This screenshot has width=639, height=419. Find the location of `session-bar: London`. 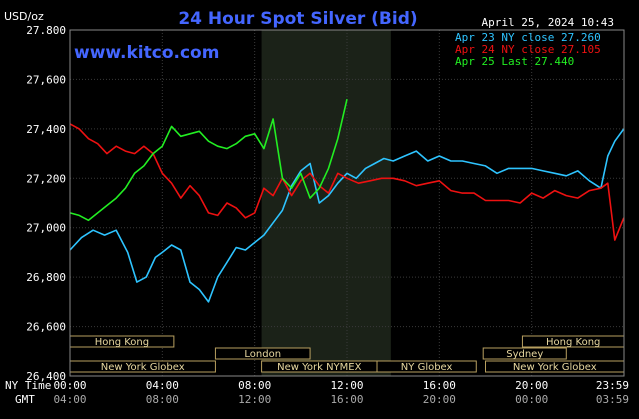

session-bar: London is located at coordinates (262, 353).